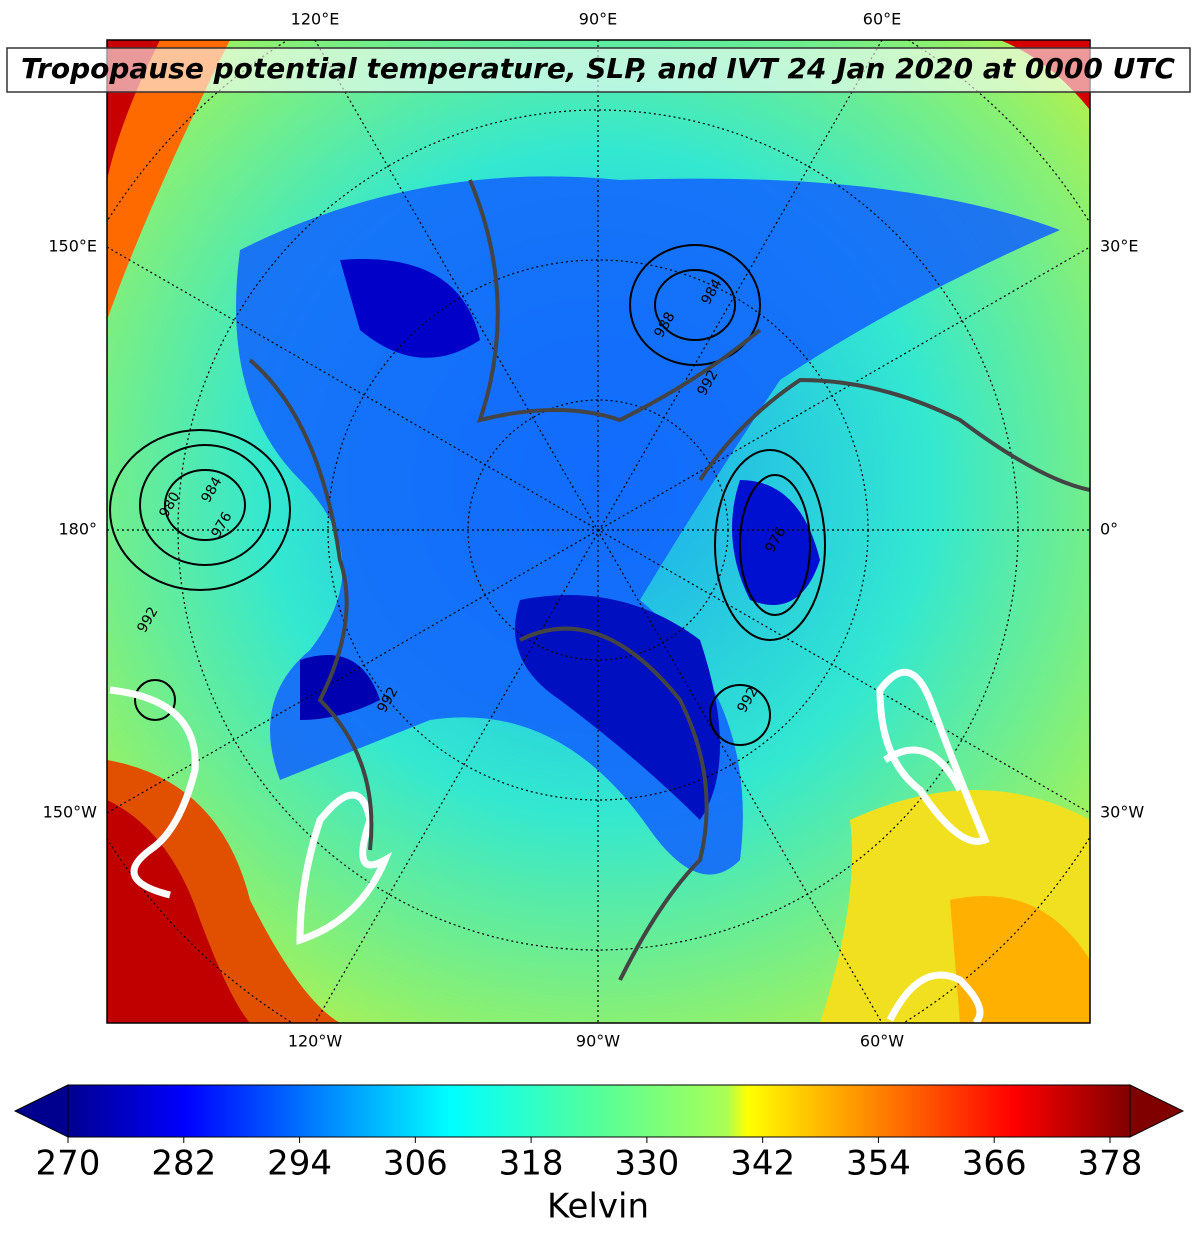 The width and height of the screenshot is (1197, 1242). I want to click on colorbar-tick-label: 330, so click(646, 1164).